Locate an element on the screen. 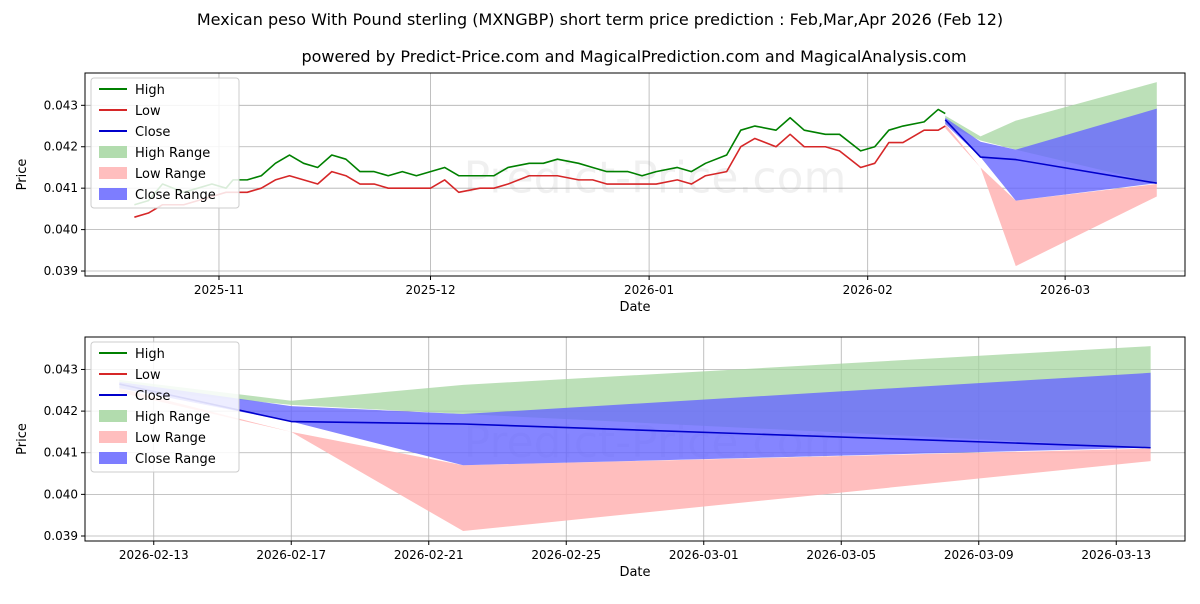 The height and width of the screenshot is (604, 1200). watermark-text: Predict-Price.com is located at coordinates (655, 178).